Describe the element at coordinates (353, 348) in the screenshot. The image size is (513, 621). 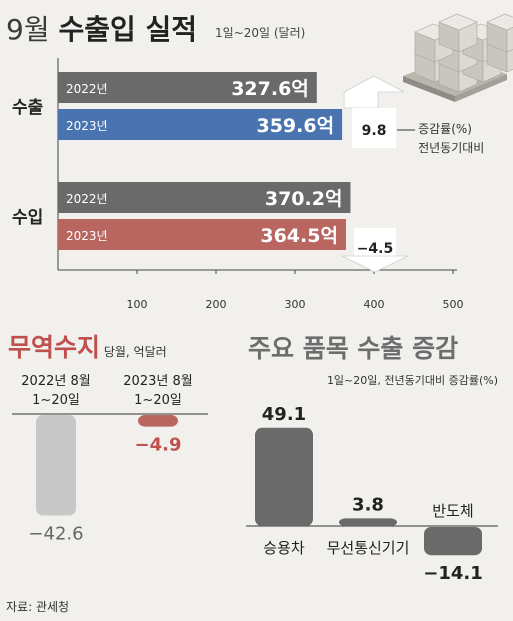
I see `items-title: 주요 품목 수출 증감` at that location.